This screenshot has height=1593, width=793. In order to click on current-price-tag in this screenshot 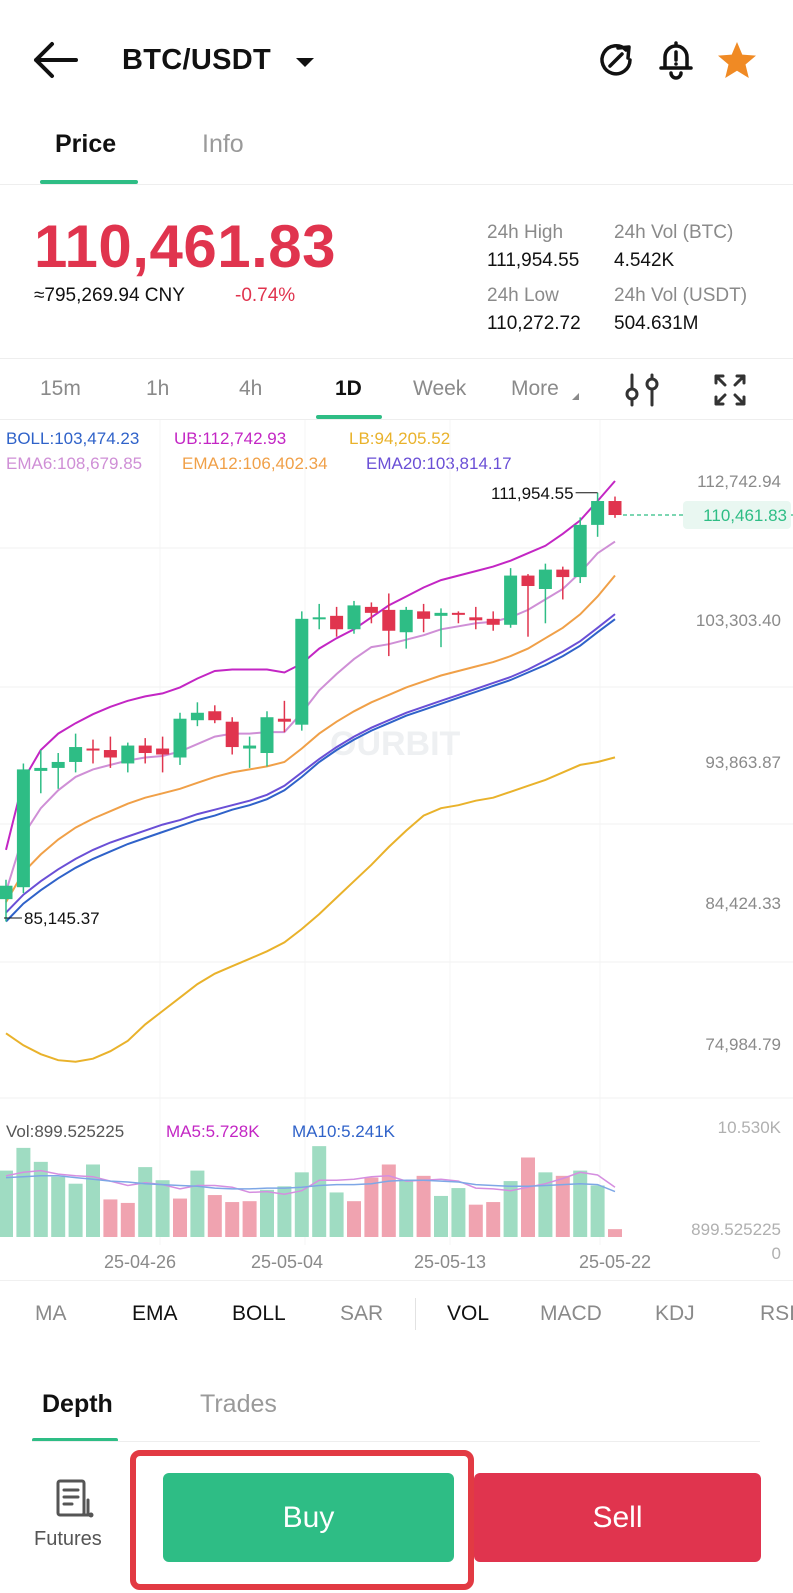, I will do `click(737, 515)`.